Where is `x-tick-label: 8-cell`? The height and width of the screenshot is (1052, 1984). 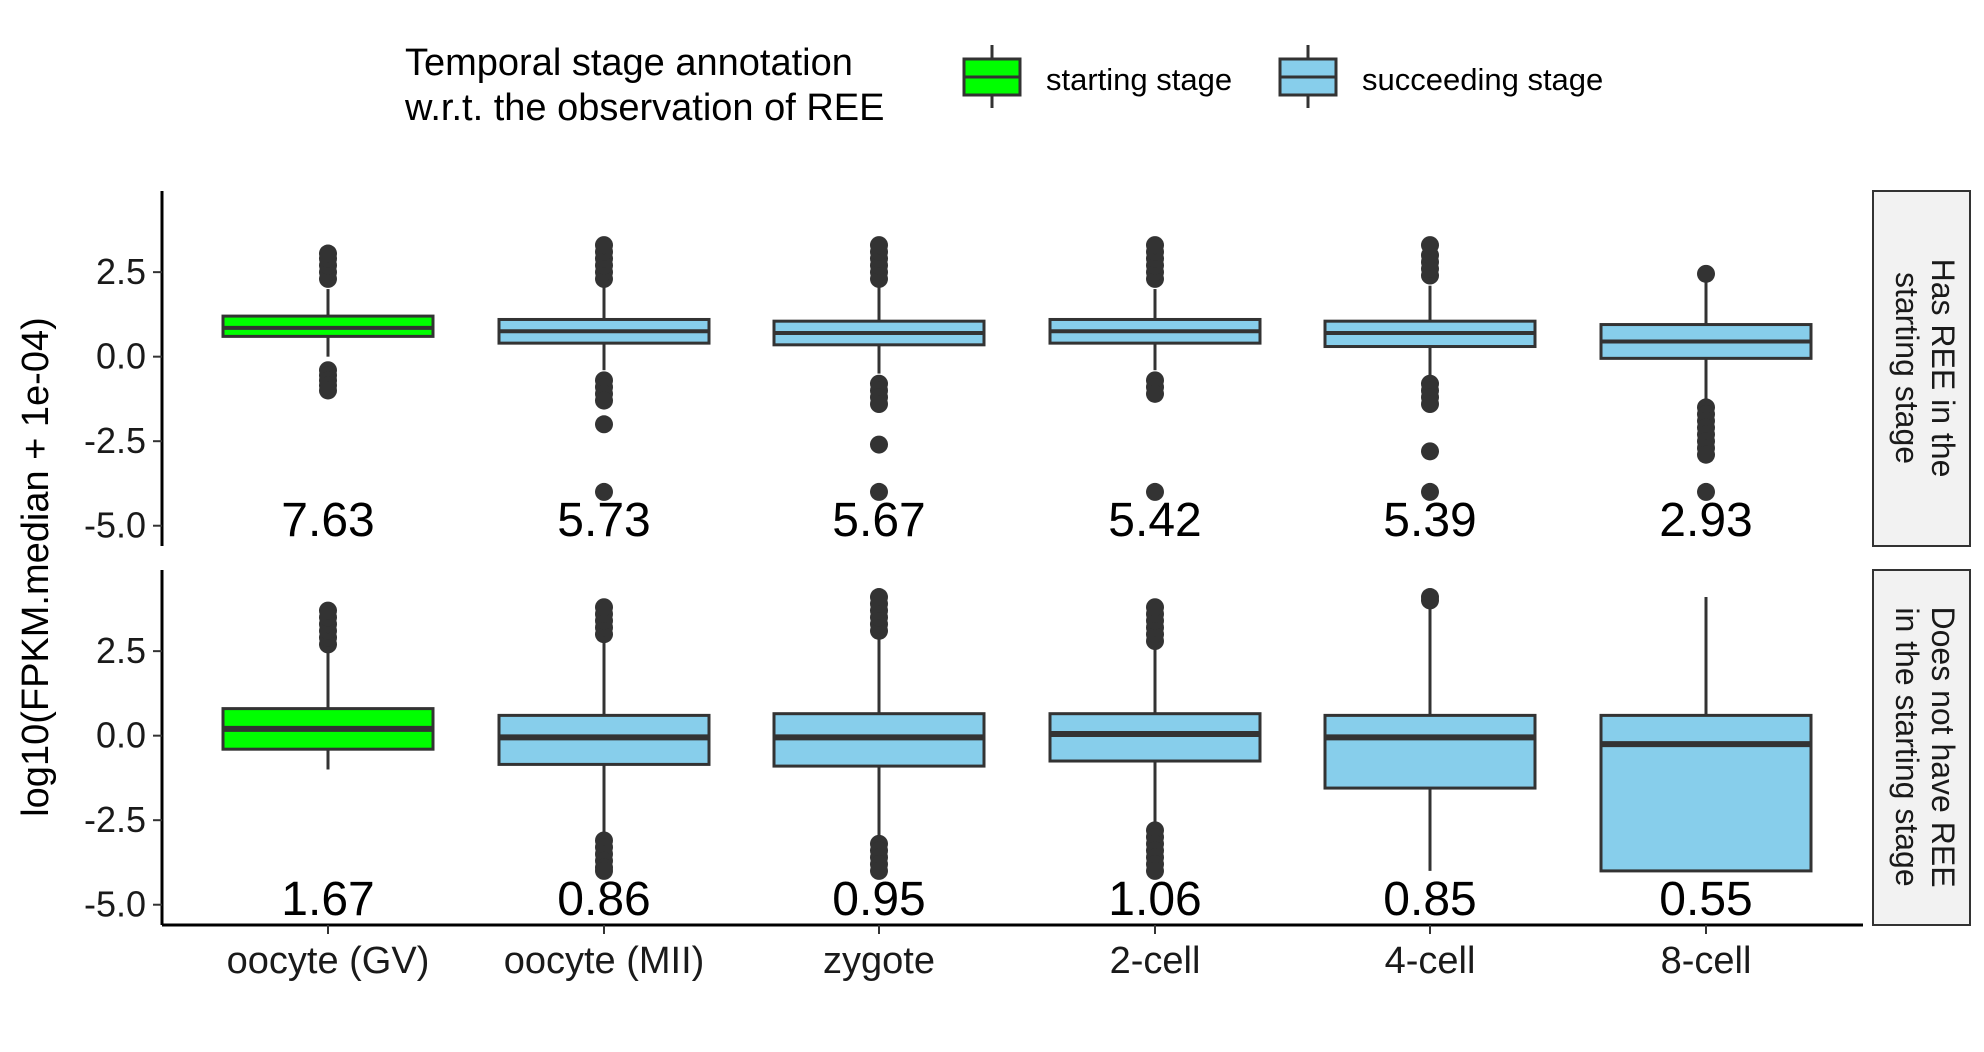 x-tick-label: 8-cell is located at coordinates (1706, 961).